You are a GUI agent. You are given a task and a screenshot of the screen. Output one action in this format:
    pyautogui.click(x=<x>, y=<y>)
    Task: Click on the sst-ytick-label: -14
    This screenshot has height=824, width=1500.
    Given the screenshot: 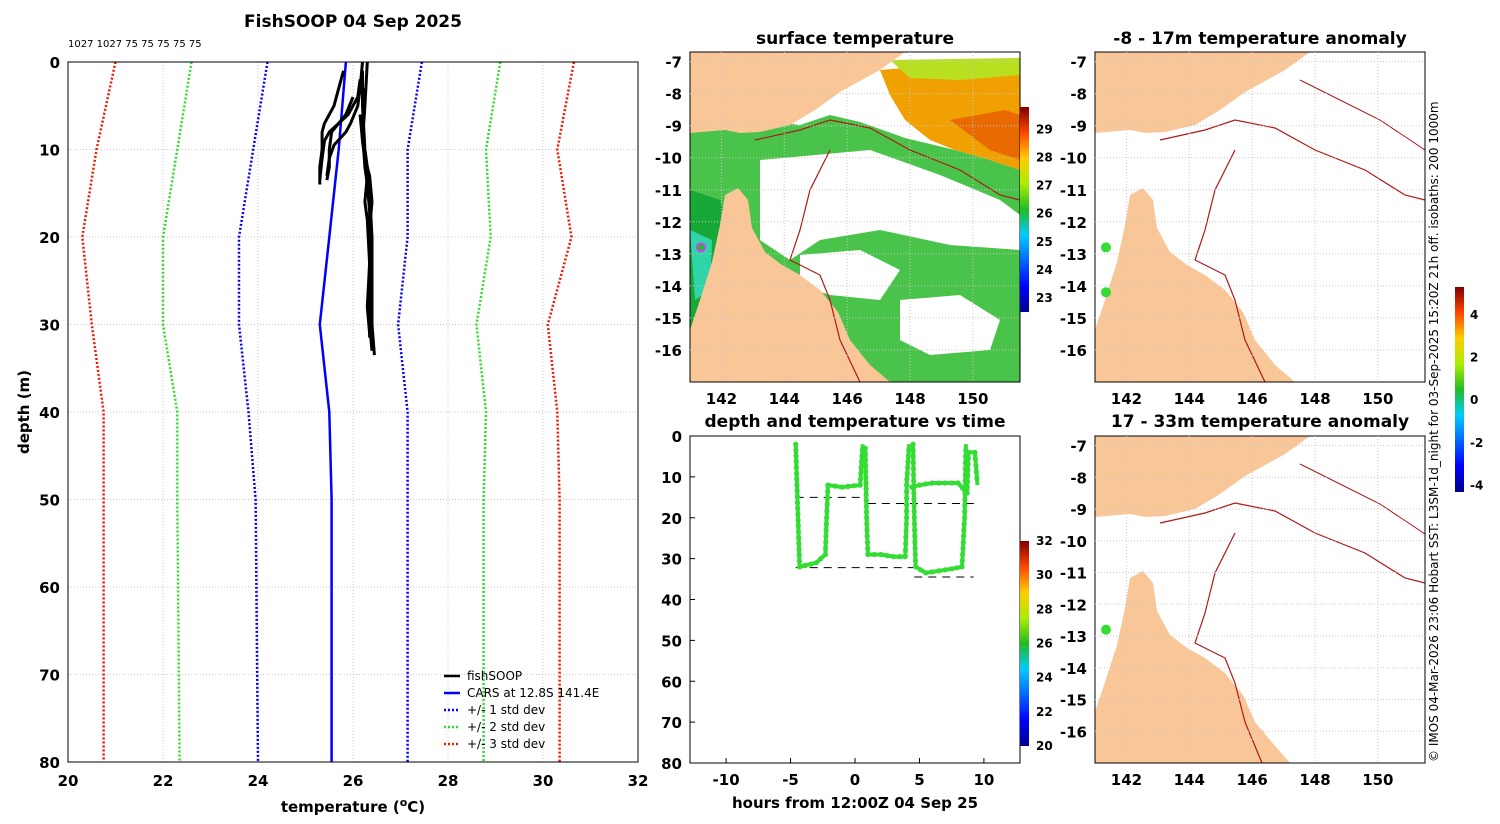 What is the action you would take?
    pyautogui.click(x=668, y=287)
    